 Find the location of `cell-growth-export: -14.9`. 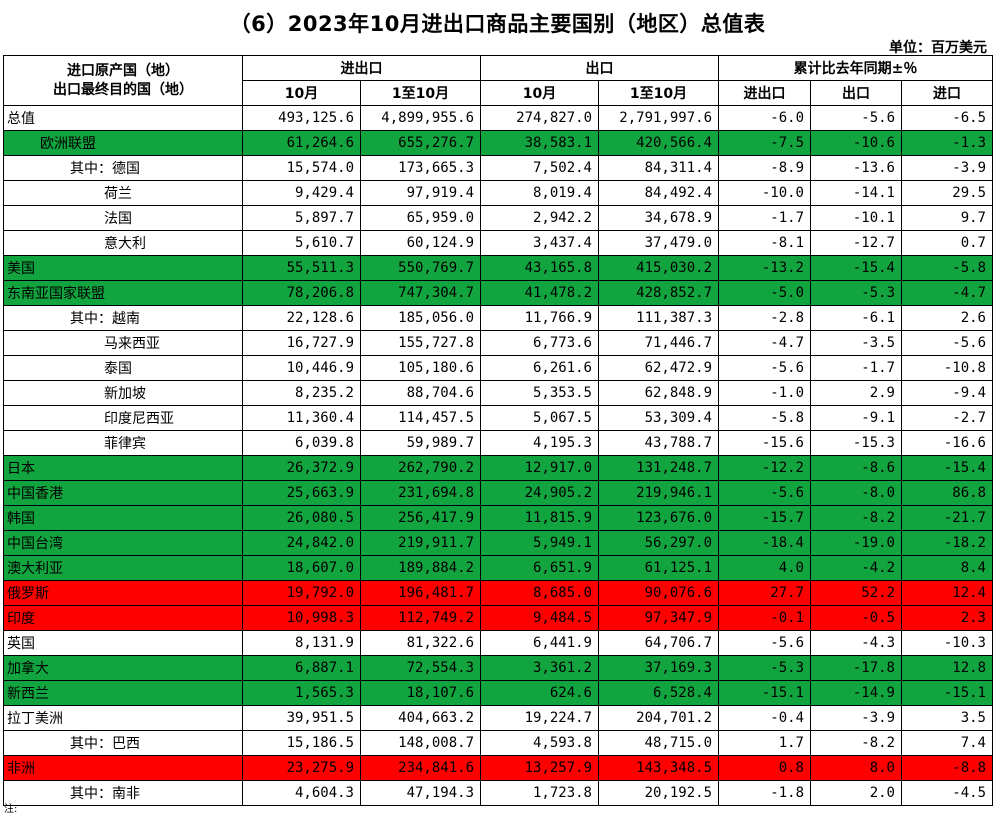

cell-growth-export: -14.9 is located at coordinates (856, 693).